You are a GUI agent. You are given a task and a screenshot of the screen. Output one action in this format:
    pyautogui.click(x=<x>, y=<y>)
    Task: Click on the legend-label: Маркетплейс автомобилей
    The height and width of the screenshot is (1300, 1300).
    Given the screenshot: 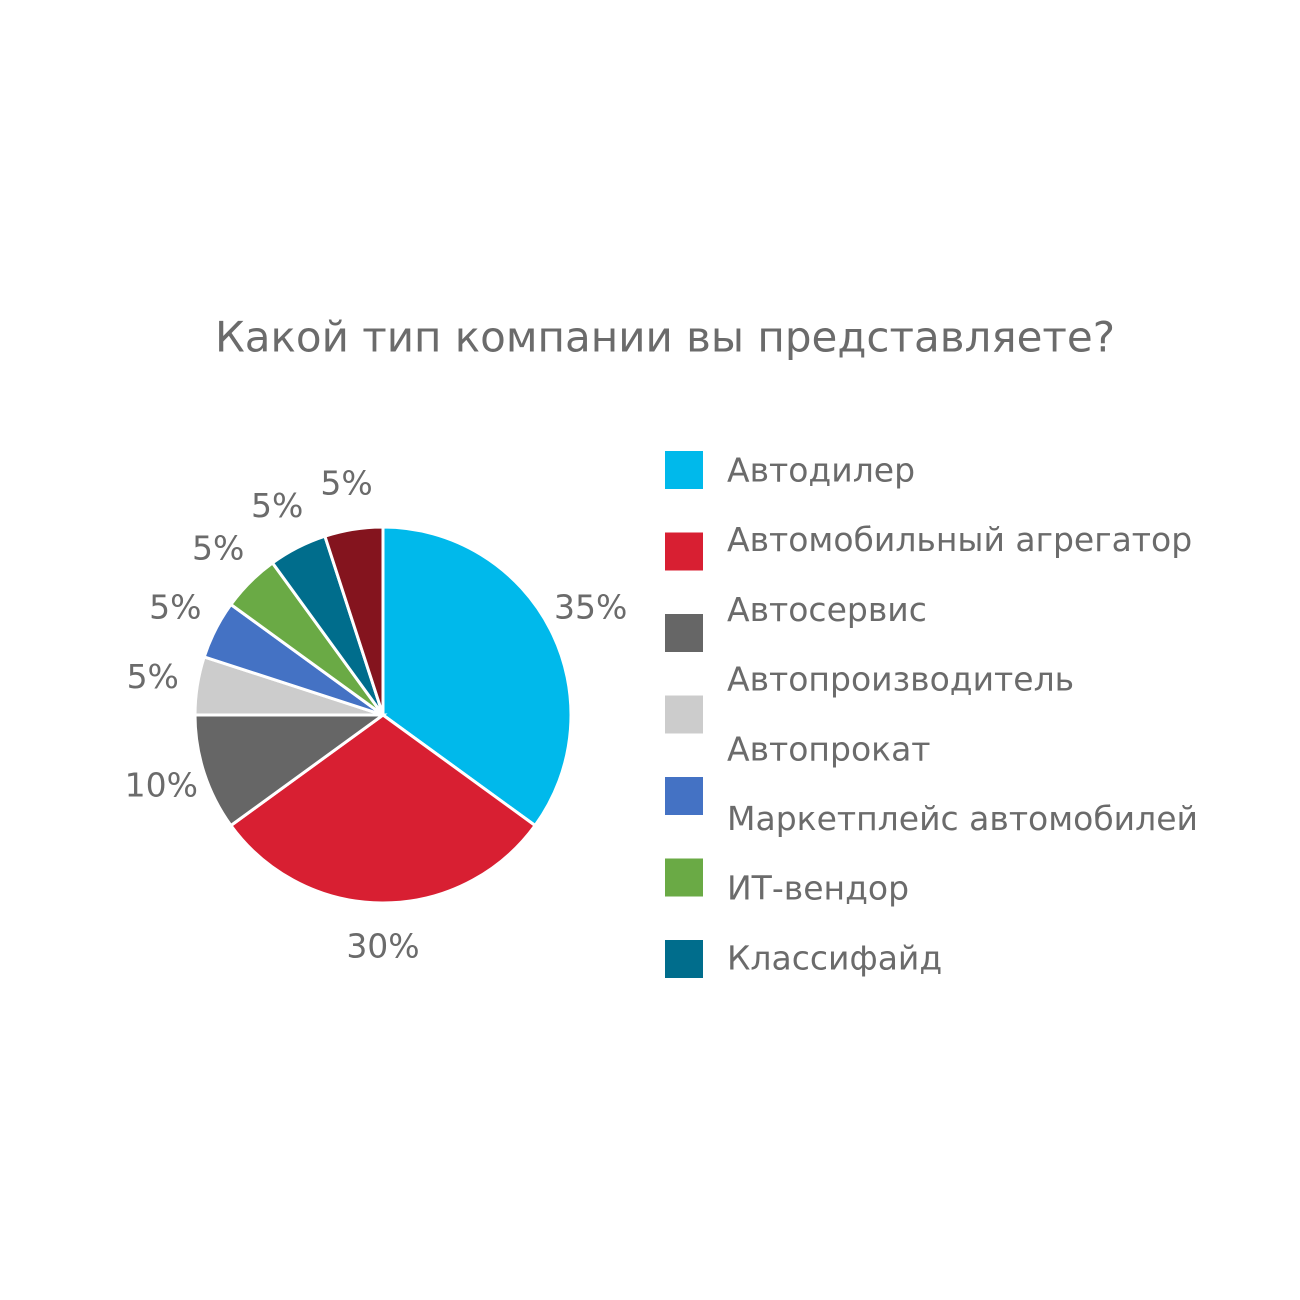 What is the action you would take?
    pyautogui.click(x=962, y=818)
    